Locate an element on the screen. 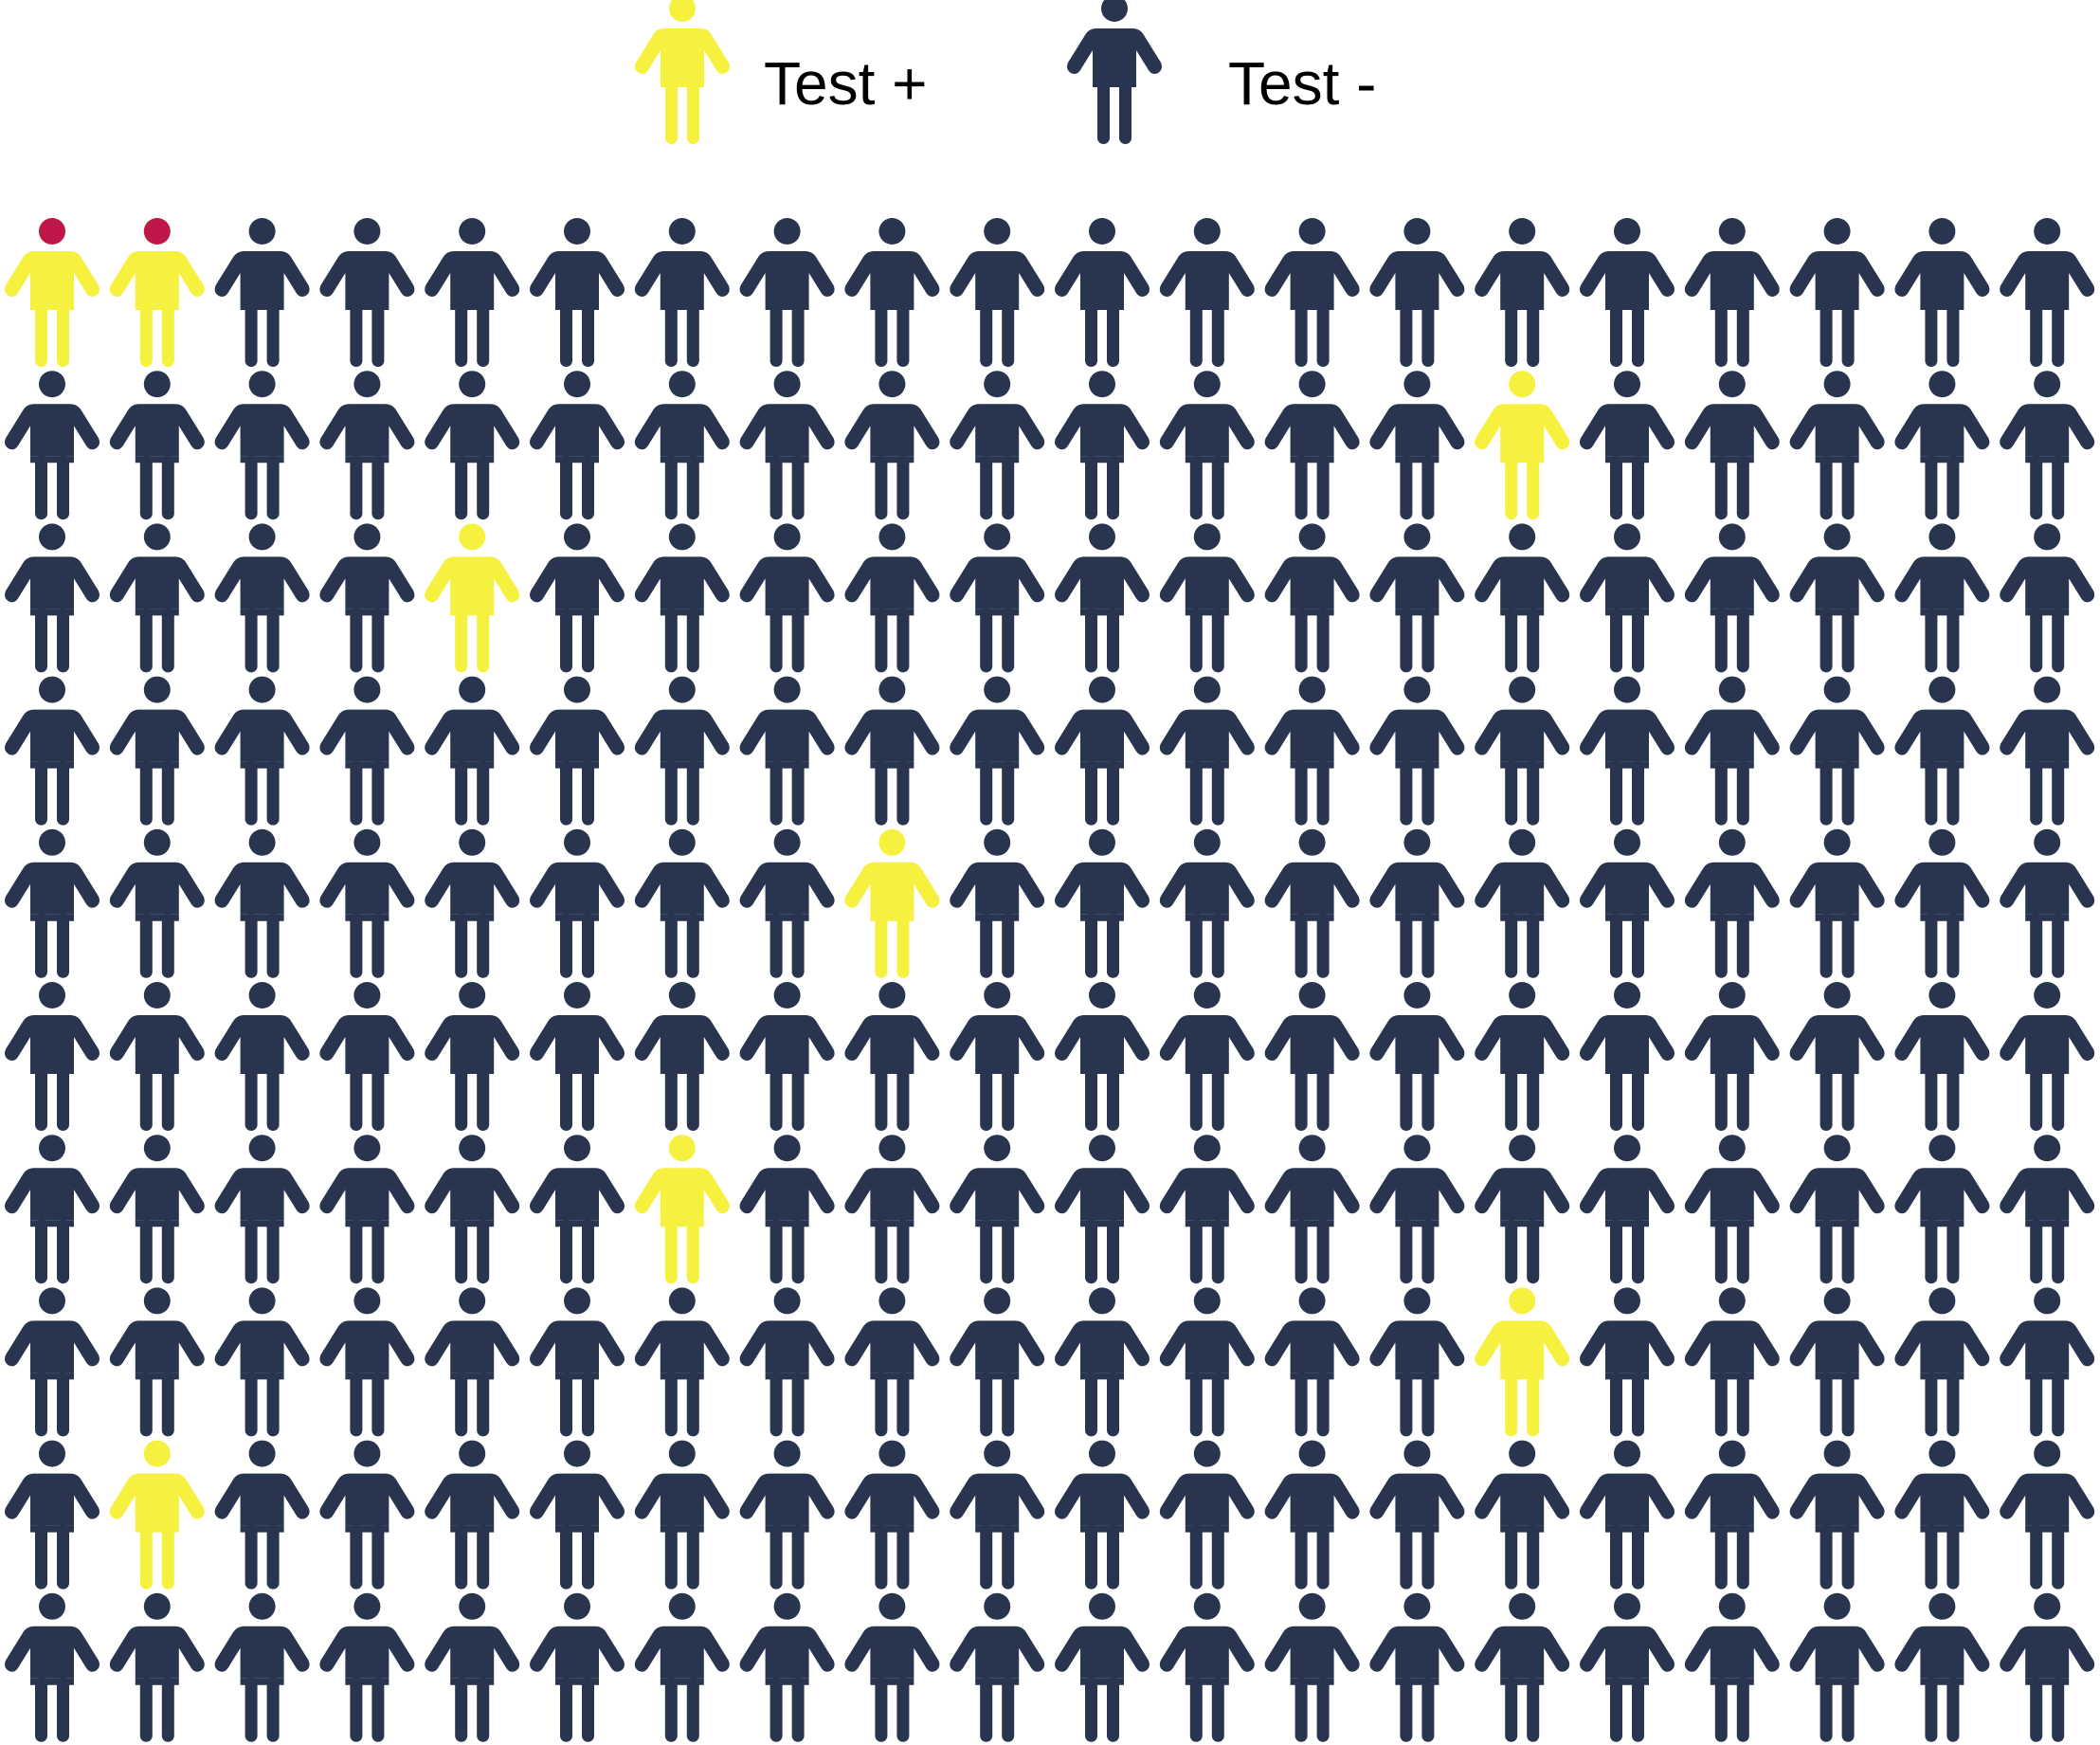 The image size is (2100, 1745). highlighted-head is located at coordinates (52, 231).